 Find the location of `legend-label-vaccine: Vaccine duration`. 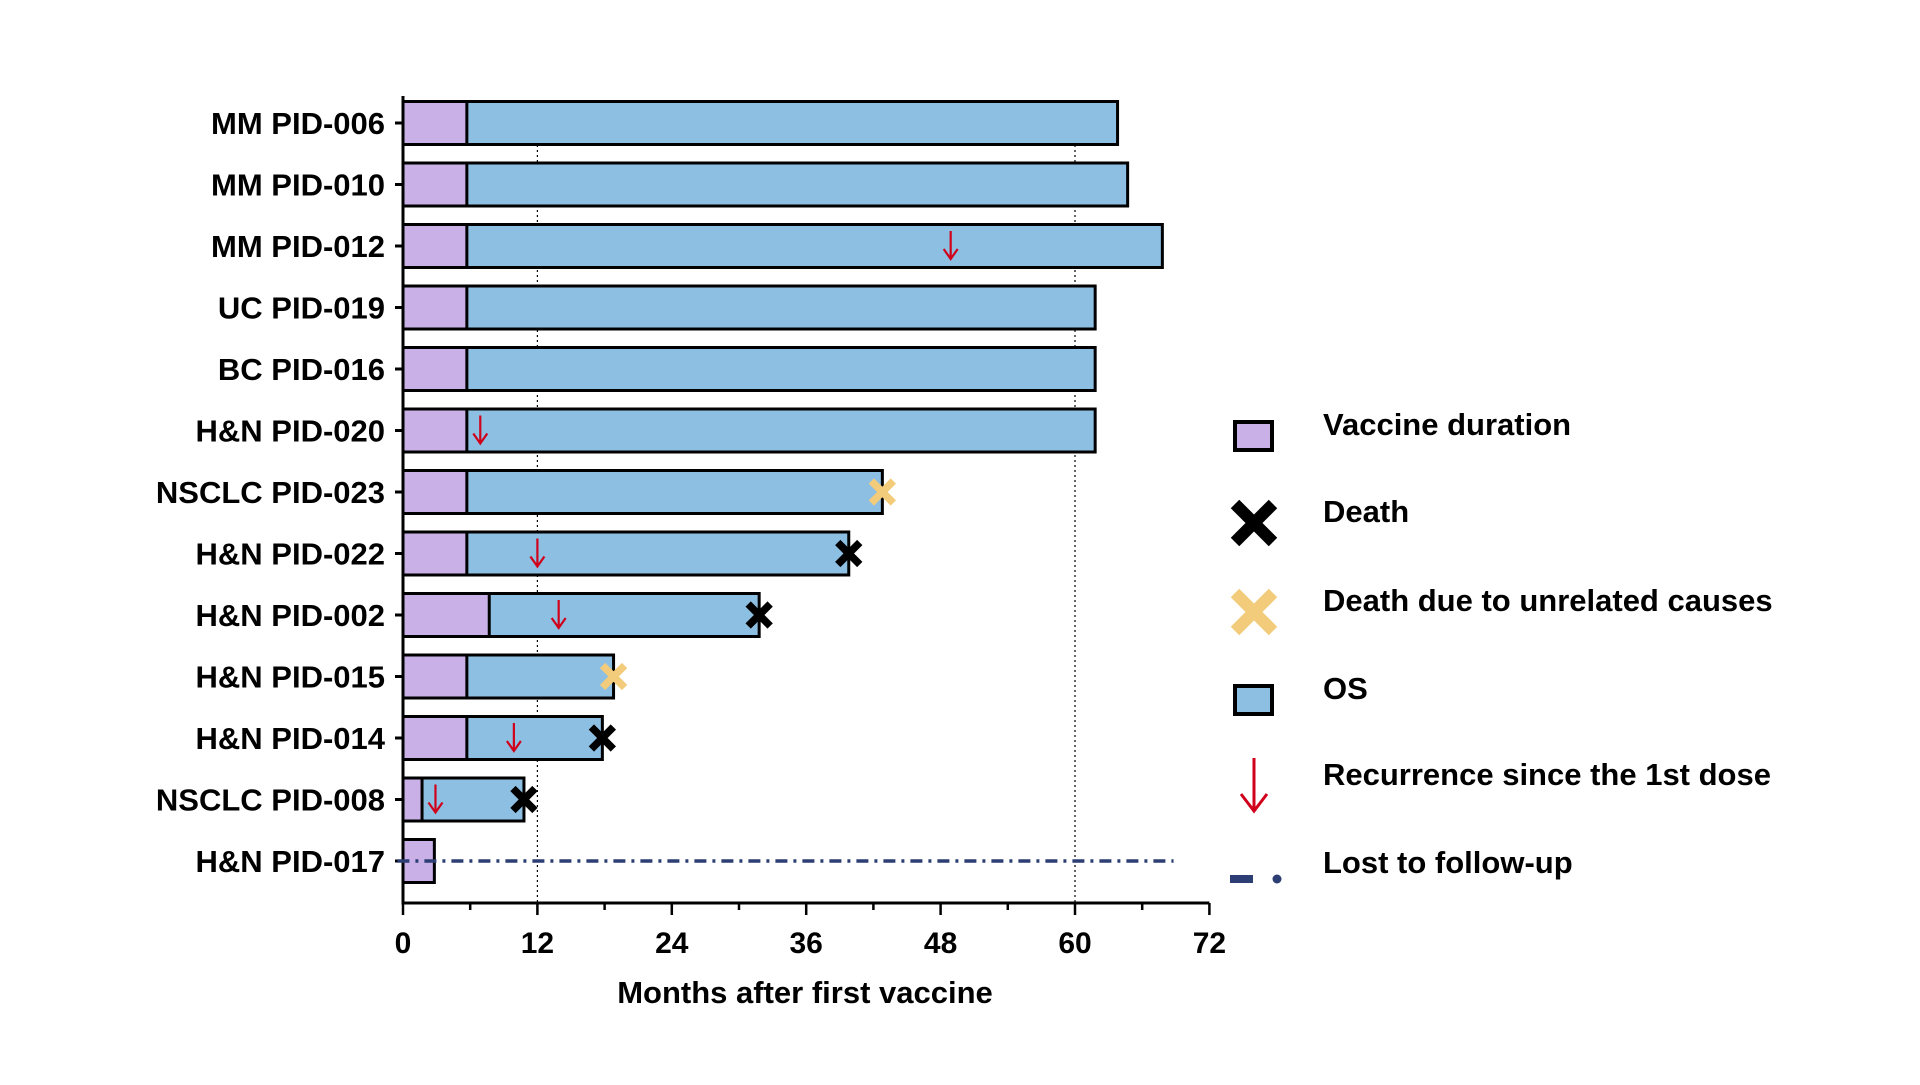

legend-label-vaccine: Vaccine duration is located at coordinates (1447, 424).